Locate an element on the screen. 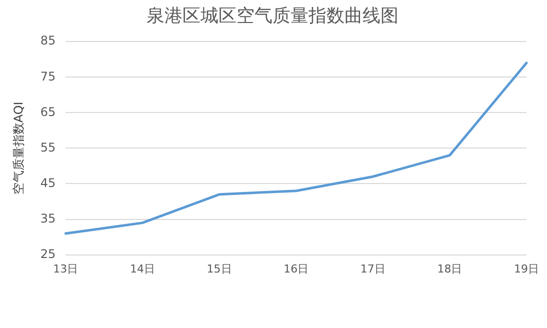 The height and width of the screenshot is (328, 547). y-tick-label: 55 is located at coordinates (48, 147).